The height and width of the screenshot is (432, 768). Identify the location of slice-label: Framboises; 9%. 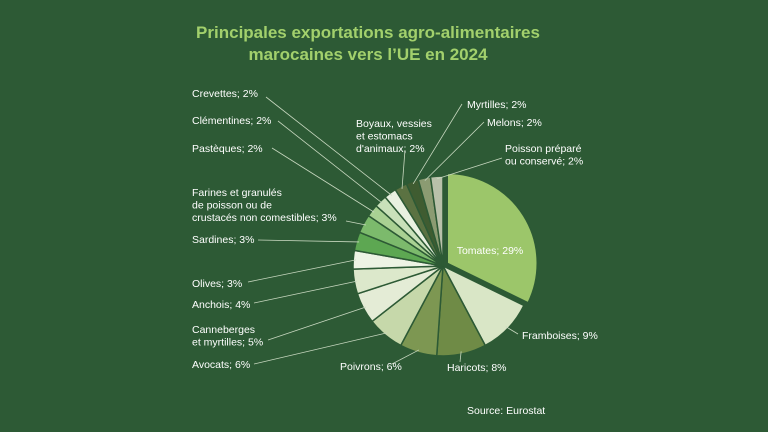
(560, 336).